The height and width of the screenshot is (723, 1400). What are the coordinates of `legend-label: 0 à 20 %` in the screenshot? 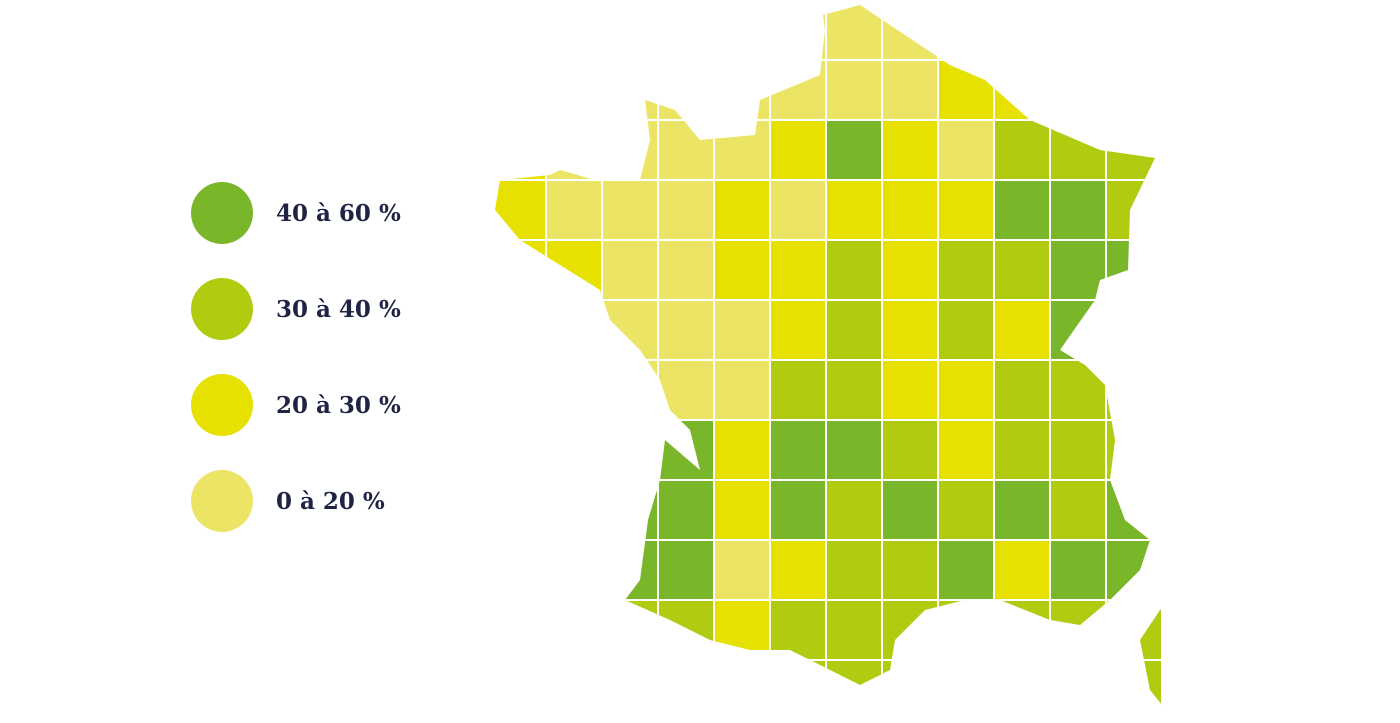 It's located at (330, 501).